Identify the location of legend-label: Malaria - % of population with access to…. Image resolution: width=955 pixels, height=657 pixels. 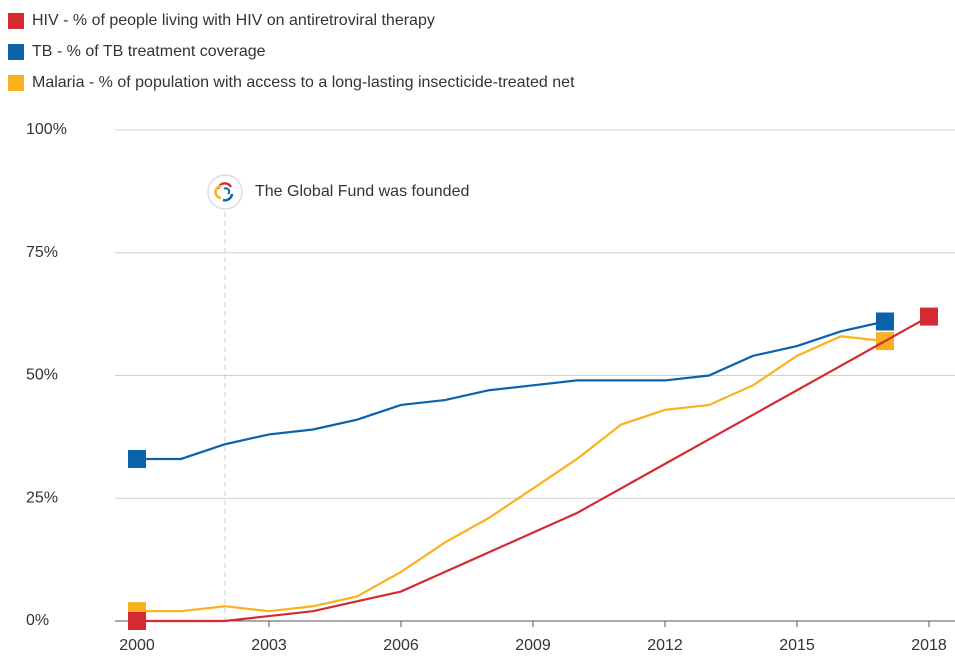
(303, 82).